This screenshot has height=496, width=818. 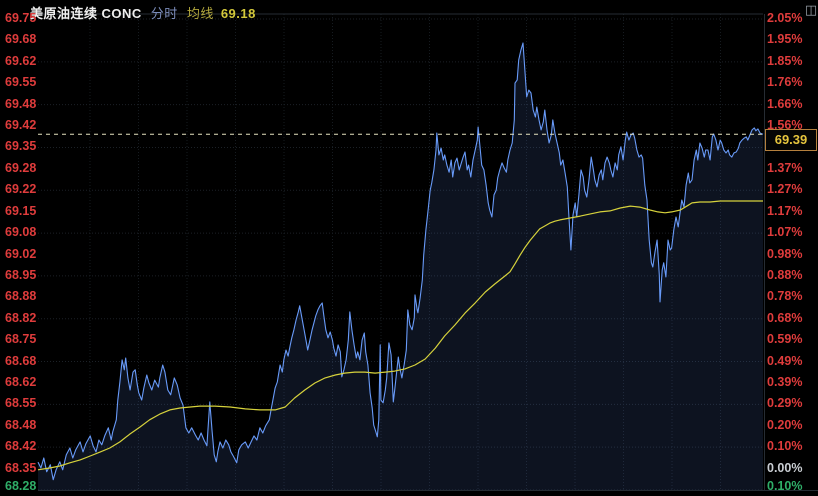 I want to click on ma-value: 69.18, so click(x=238, y=13).